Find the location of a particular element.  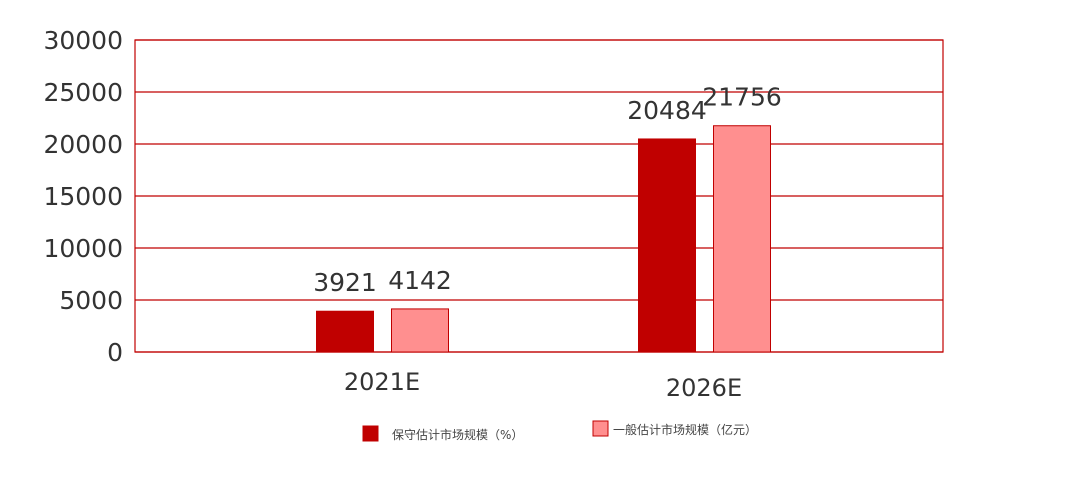

y-tick-label: 30000 is located at coordinates (83, 40).